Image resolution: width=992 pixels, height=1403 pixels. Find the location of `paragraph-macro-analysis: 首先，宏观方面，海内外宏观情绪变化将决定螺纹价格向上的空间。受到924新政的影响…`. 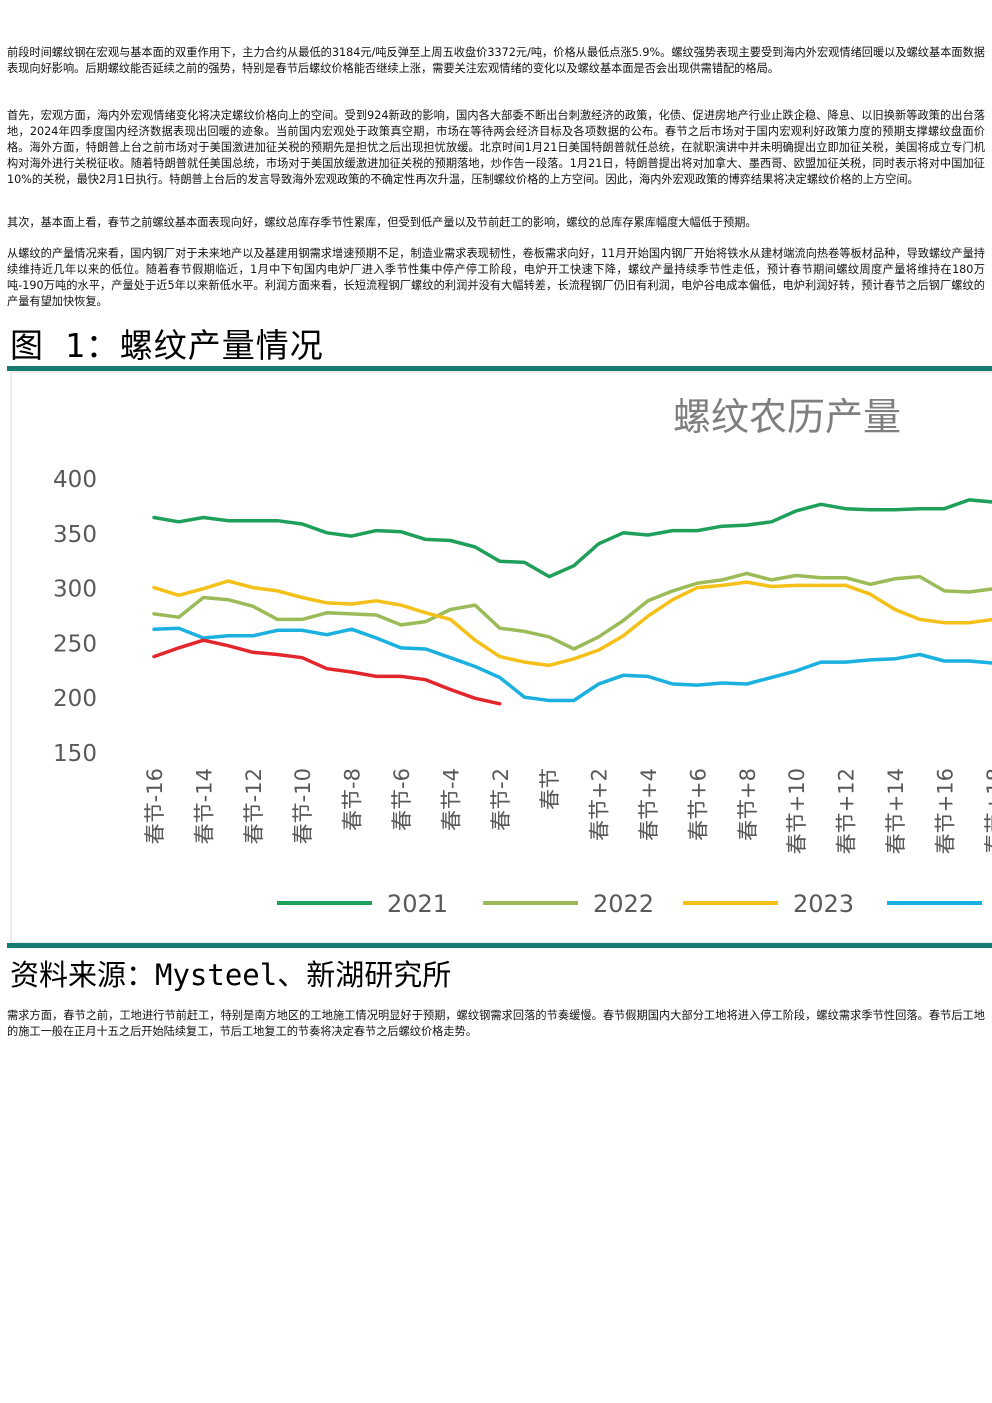

paragraph-macro-analysis: 首先，宏观方面，海内外宏观情绪变化将决定螺纹价格向上的空间。受到924新政的影响… is located at coordinates (496, 147).